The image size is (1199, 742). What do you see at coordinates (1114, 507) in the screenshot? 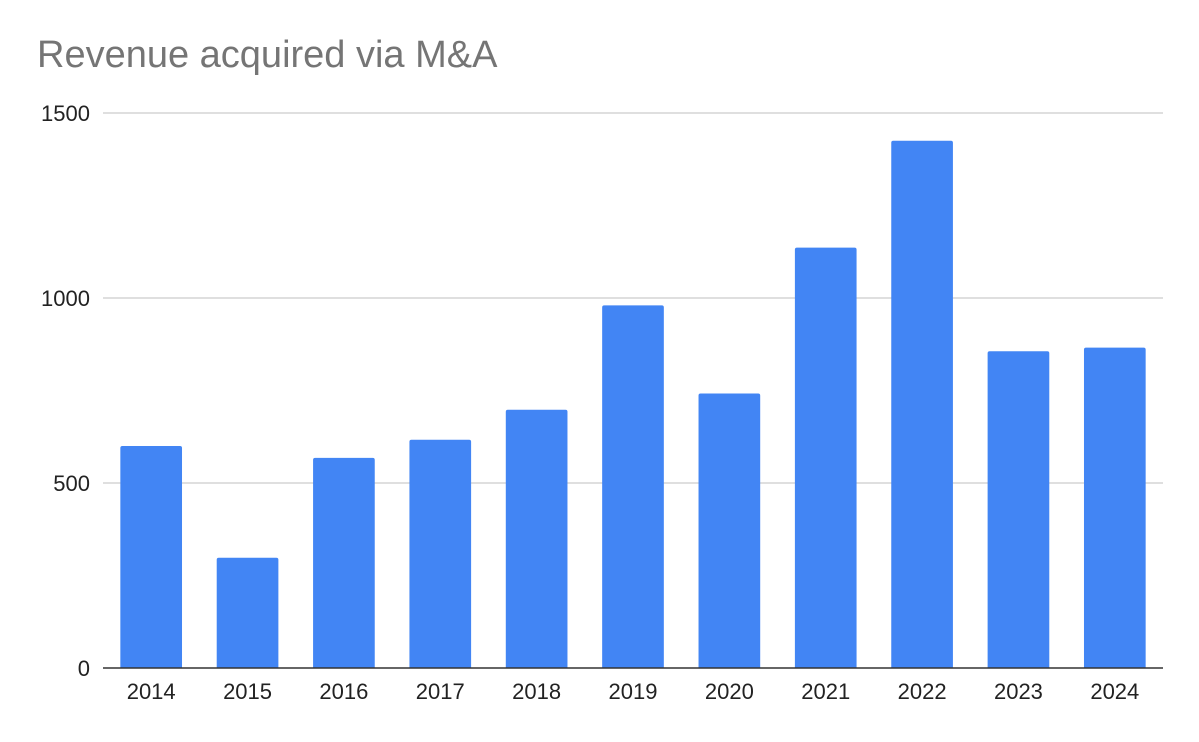
I see `bar-2024` at bounding box center [1114, 507].